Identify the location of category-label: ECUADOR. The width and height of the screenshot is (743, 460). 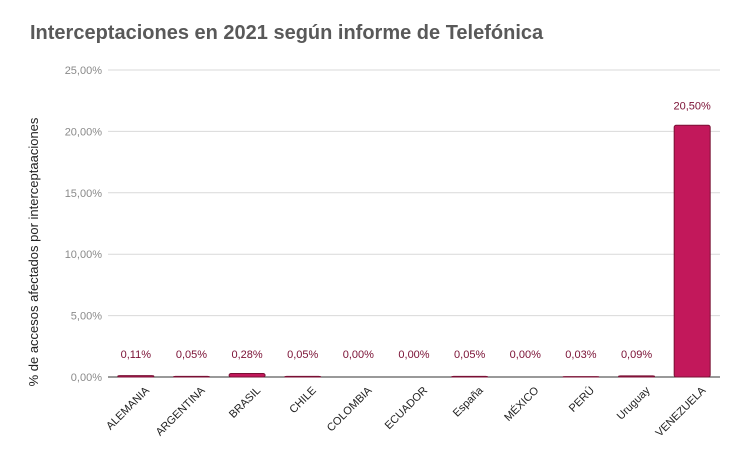
(406, 408).